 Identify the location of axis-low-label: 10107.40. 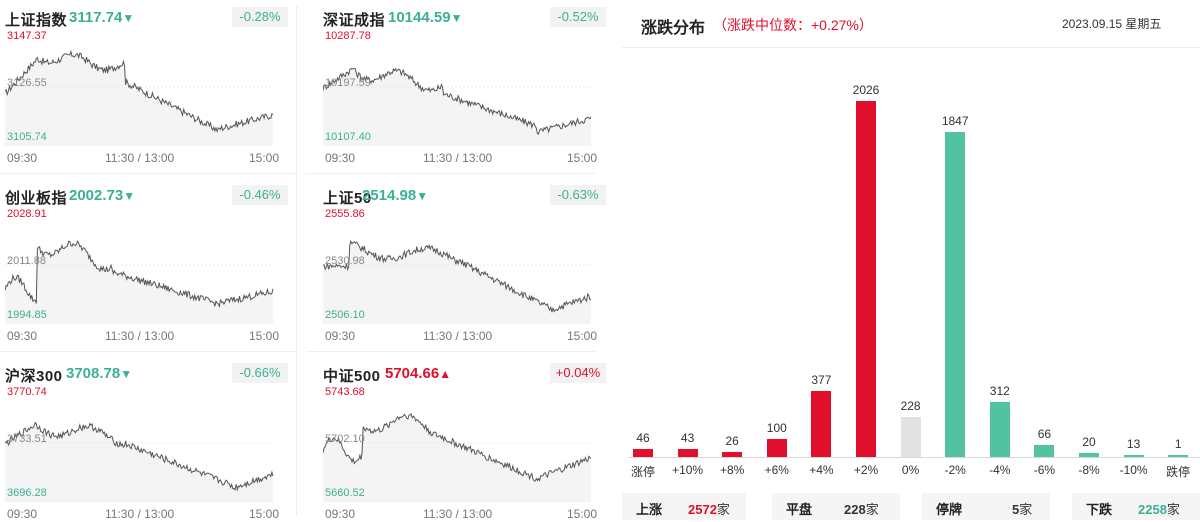
(348, 137).